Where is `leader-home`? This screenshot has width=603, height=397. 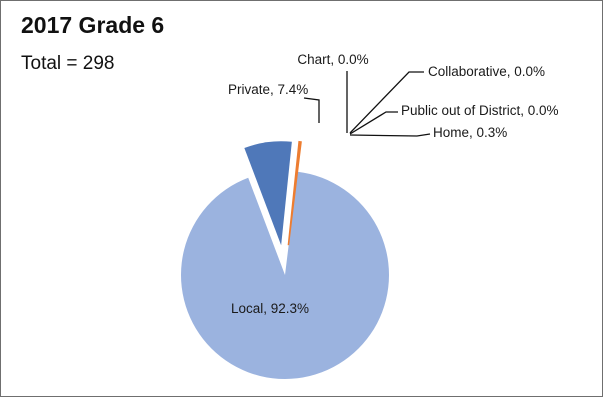 leader-home is located at coordinates (390, 135).